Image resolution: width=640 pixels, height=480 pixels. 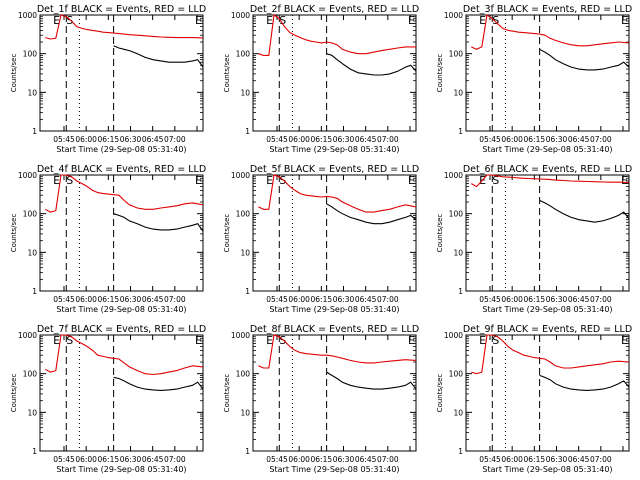 What do you see at coordinates (547, 329) in the screenshot?
I see `plot-title: Det_9f BLACK = Events, RED = LLD` at bounding box center [547, 329].